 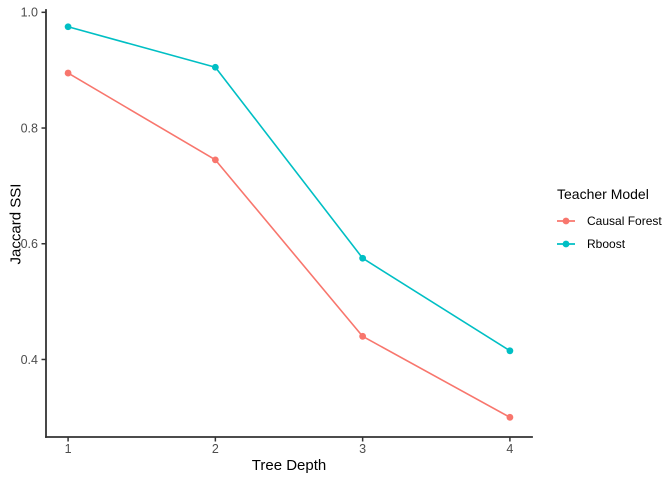 What do you see at coordinates (29, 128) in the screenshot?
I see `y-tick-label: 0.8` at bounding box center [29, 128].